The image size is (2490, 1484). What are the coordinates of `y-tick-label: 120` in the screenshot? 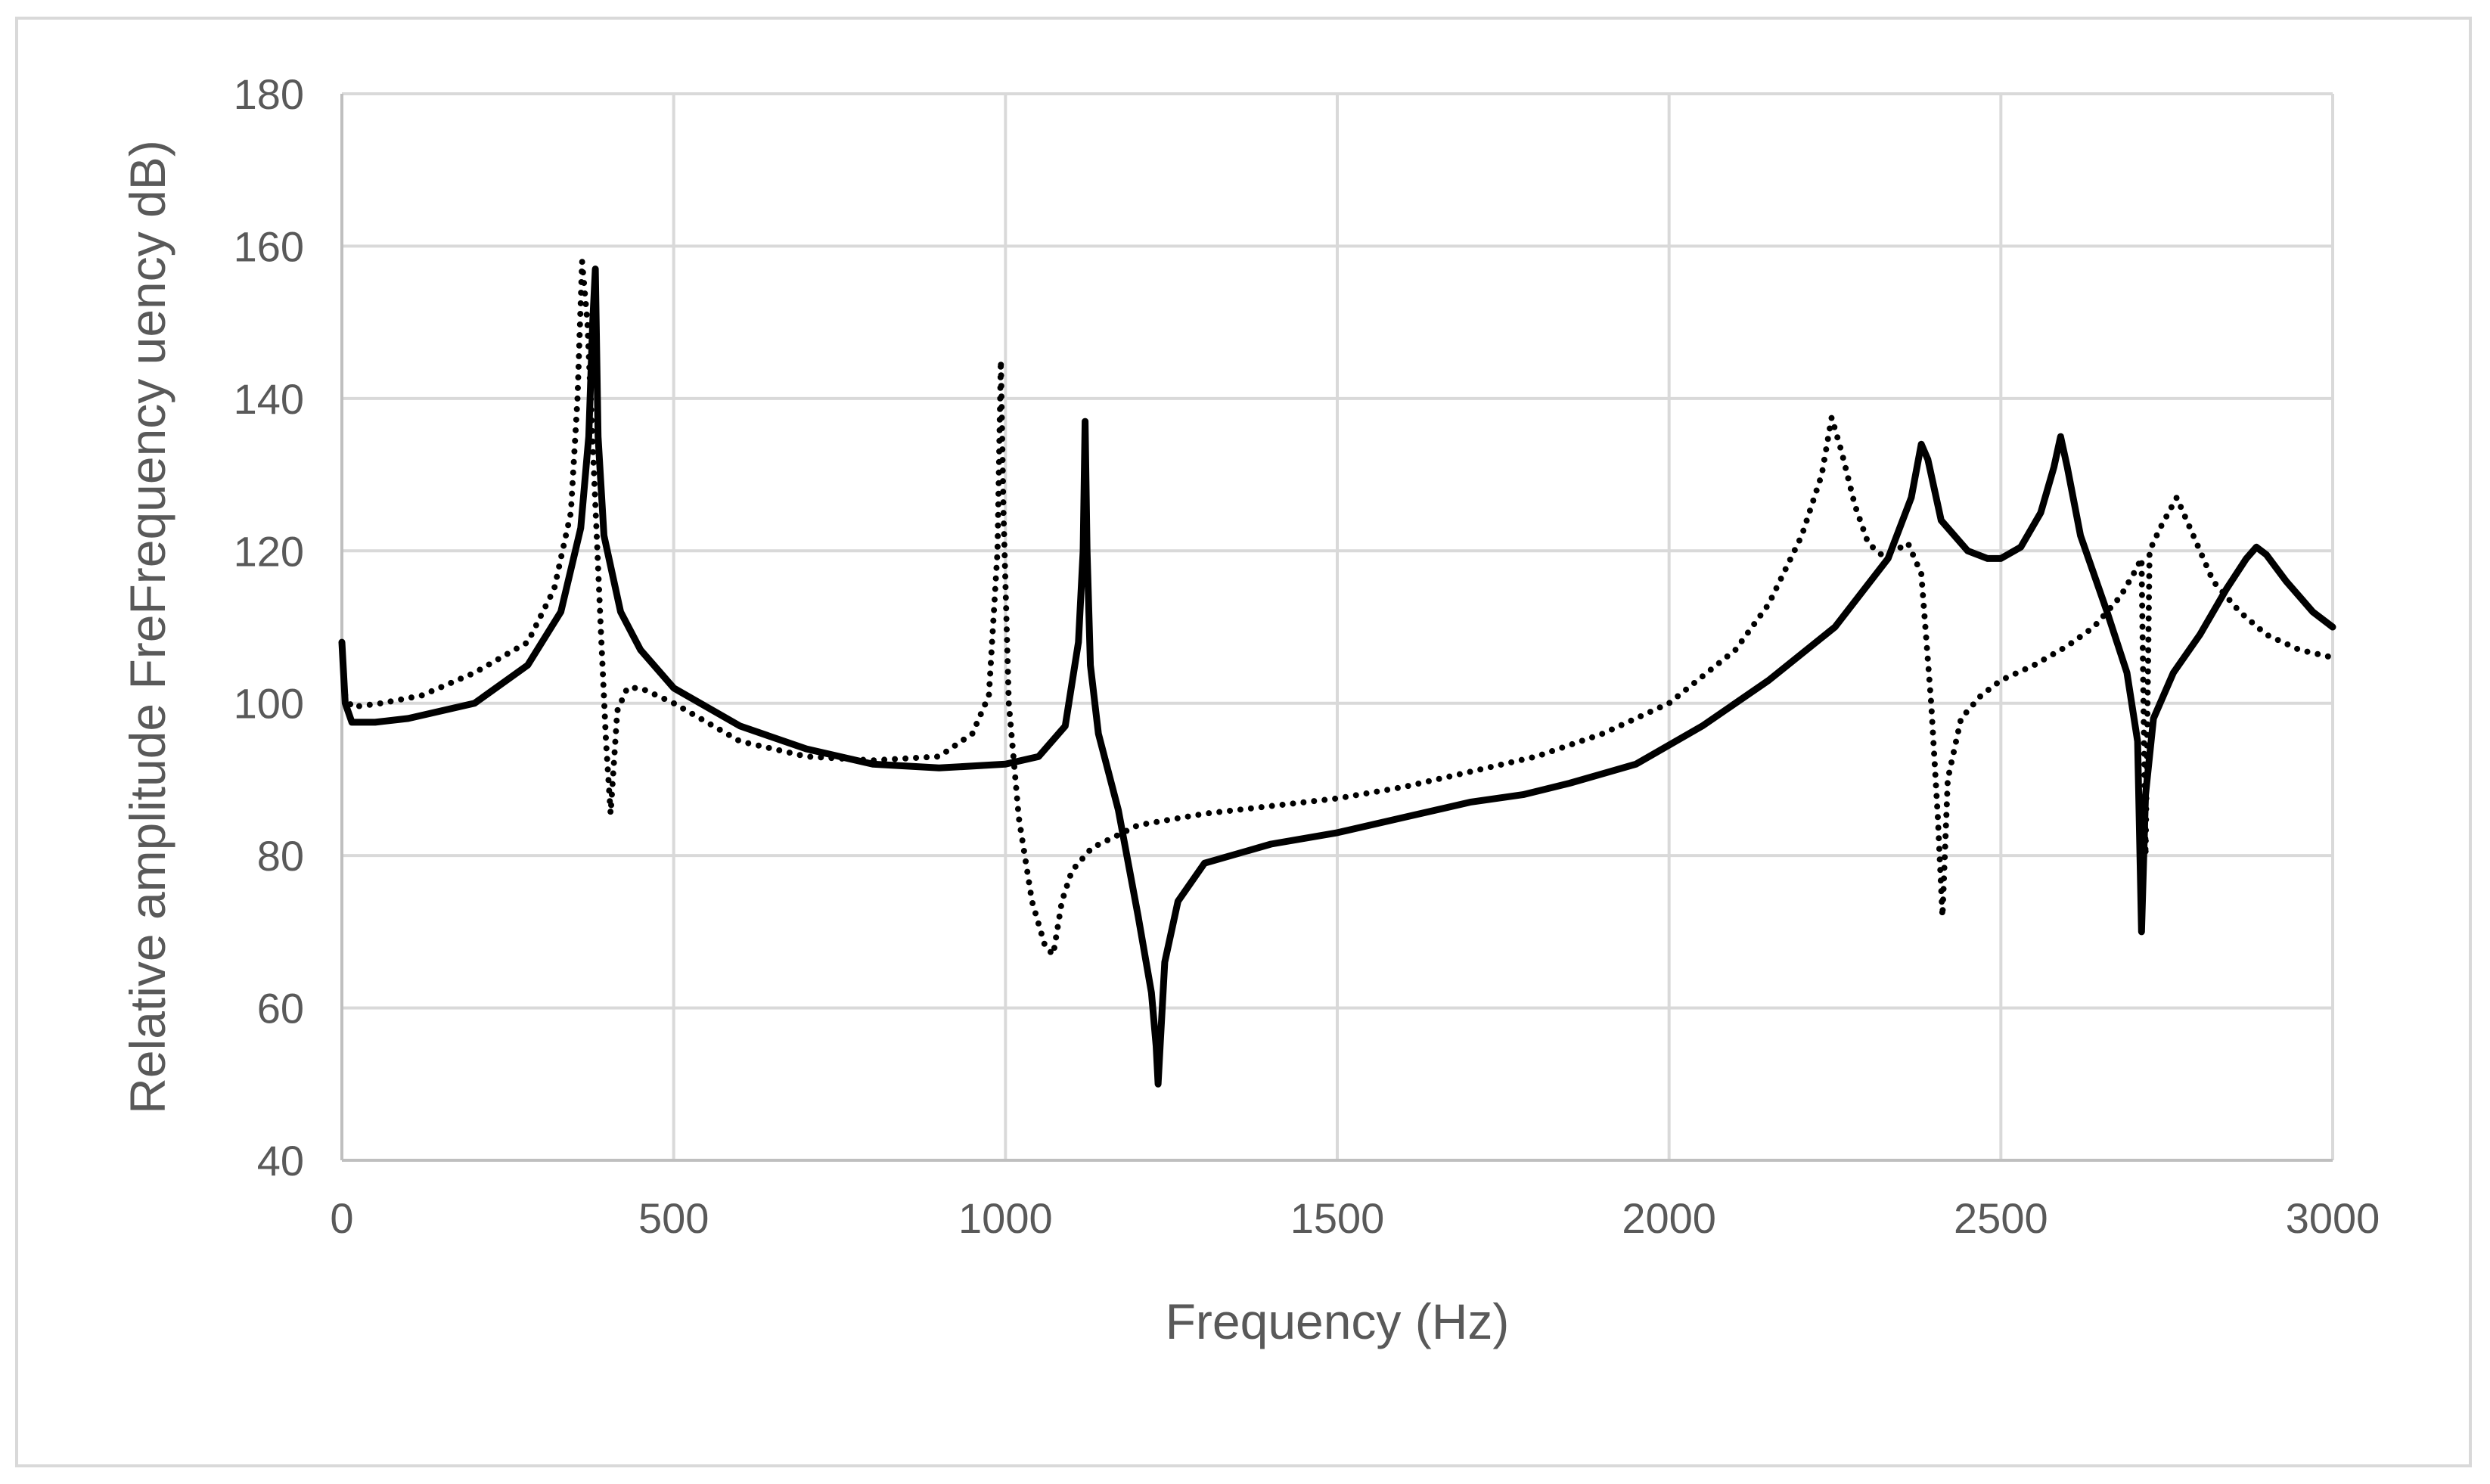 It's located at (269, 551).